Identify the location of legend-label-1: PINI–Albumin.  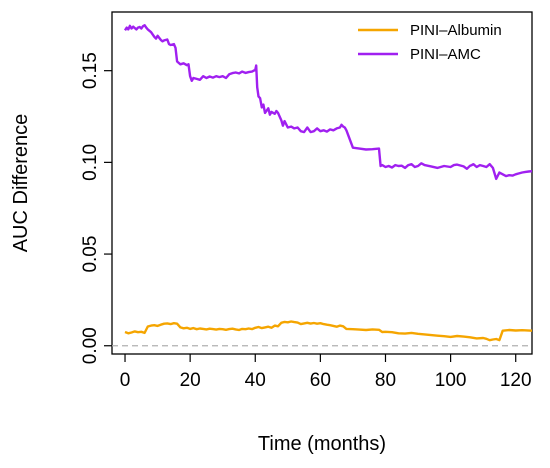
(456, 30).